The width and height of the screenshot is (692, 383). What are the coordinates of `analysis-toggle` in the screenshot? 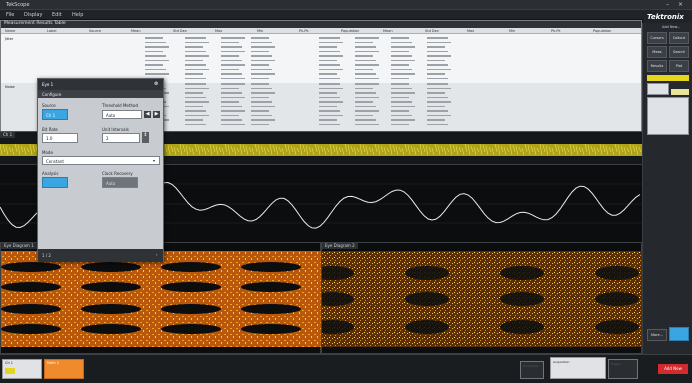 It's located at (55, 182).